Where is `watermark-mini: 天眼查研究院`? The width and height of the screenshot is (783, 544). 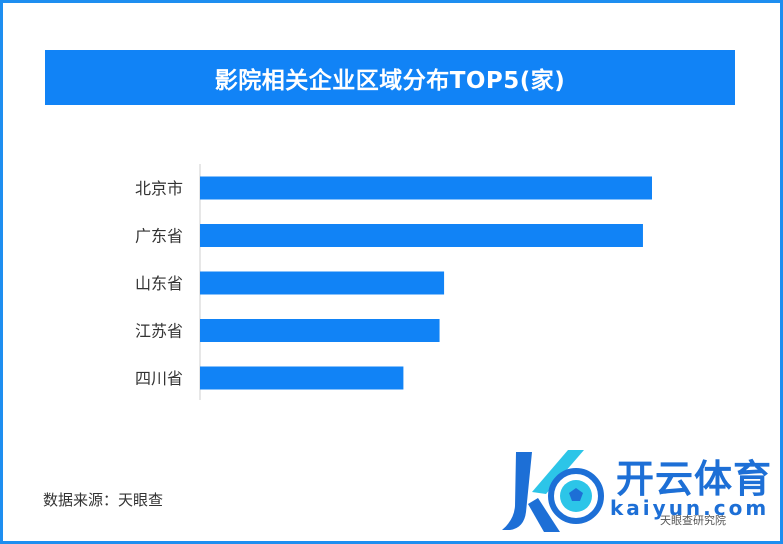 watermark-mini: 天眼查研究院 is located at coordinates (693, 520).